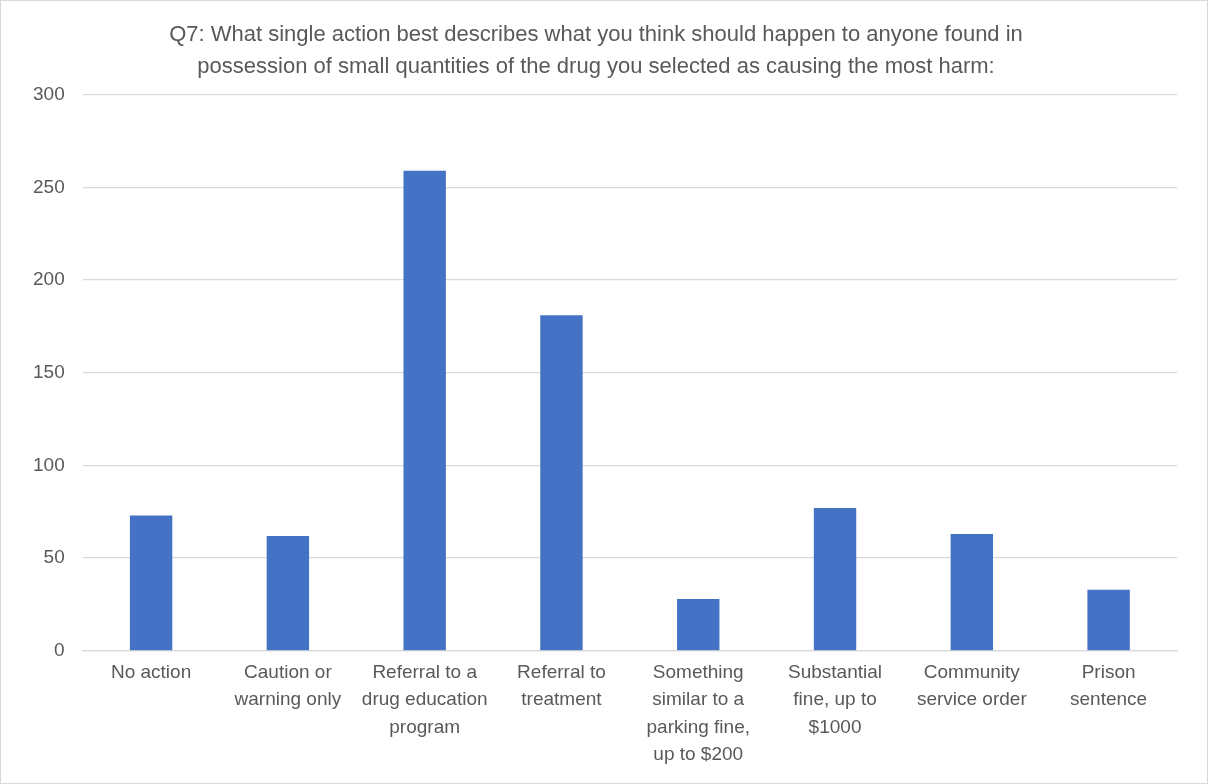  Describe the element at coordinates (424, 698) in the screenshot. I see `x-tick-label: Referral to a drug education program` at that location.